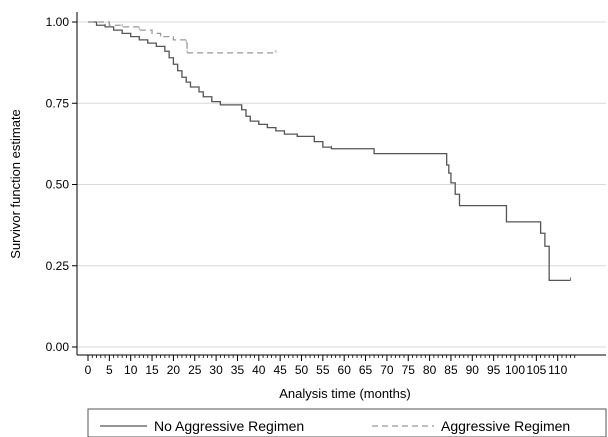  Describe the element at coordinates (229, 426) in the screenshot. I see `legend-label-no-aggressive: No Aggressive Regimen` at that location.